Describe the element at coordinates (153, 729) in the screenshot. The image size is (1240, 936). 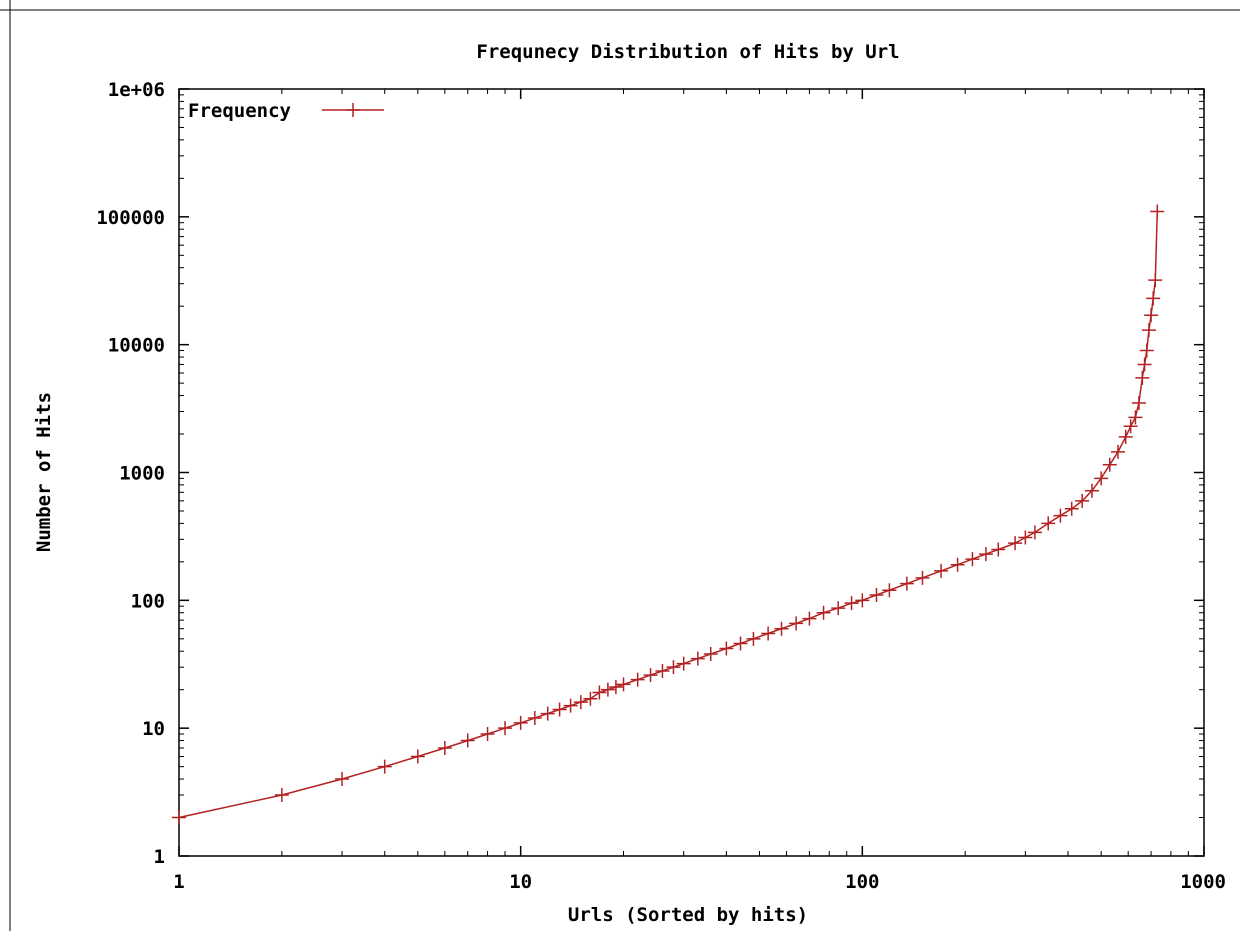
I see `y-tick-label: 10` at that location.